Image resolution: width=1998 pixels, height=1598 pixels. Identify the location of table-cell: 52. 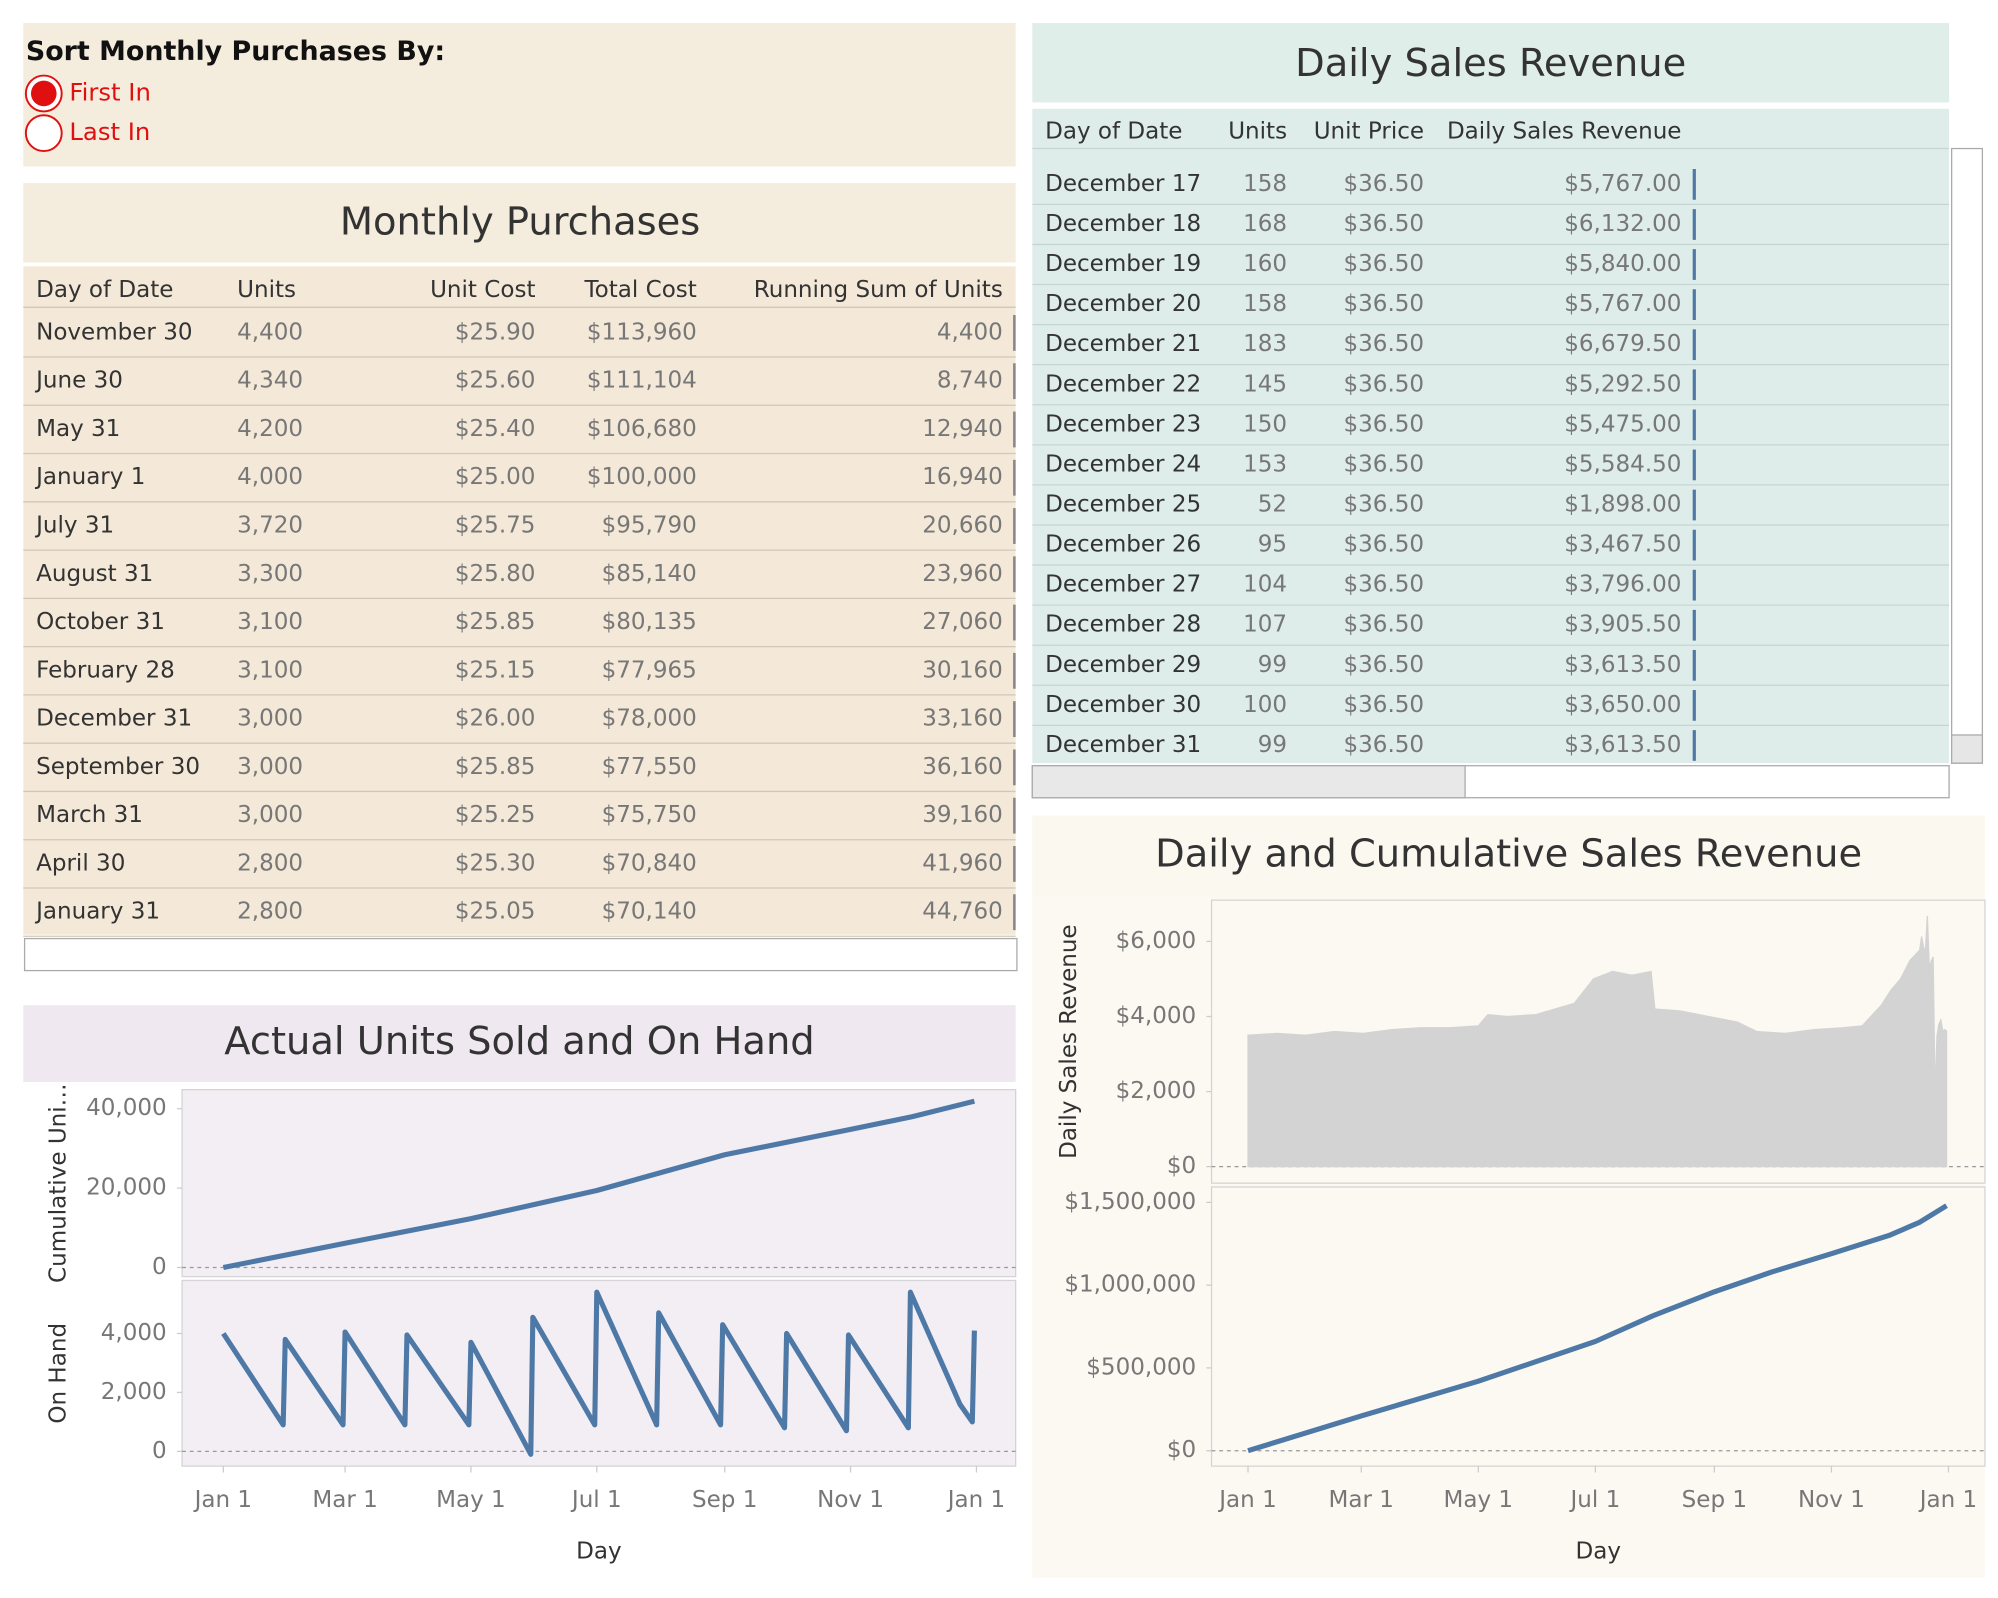
(1272, 505).